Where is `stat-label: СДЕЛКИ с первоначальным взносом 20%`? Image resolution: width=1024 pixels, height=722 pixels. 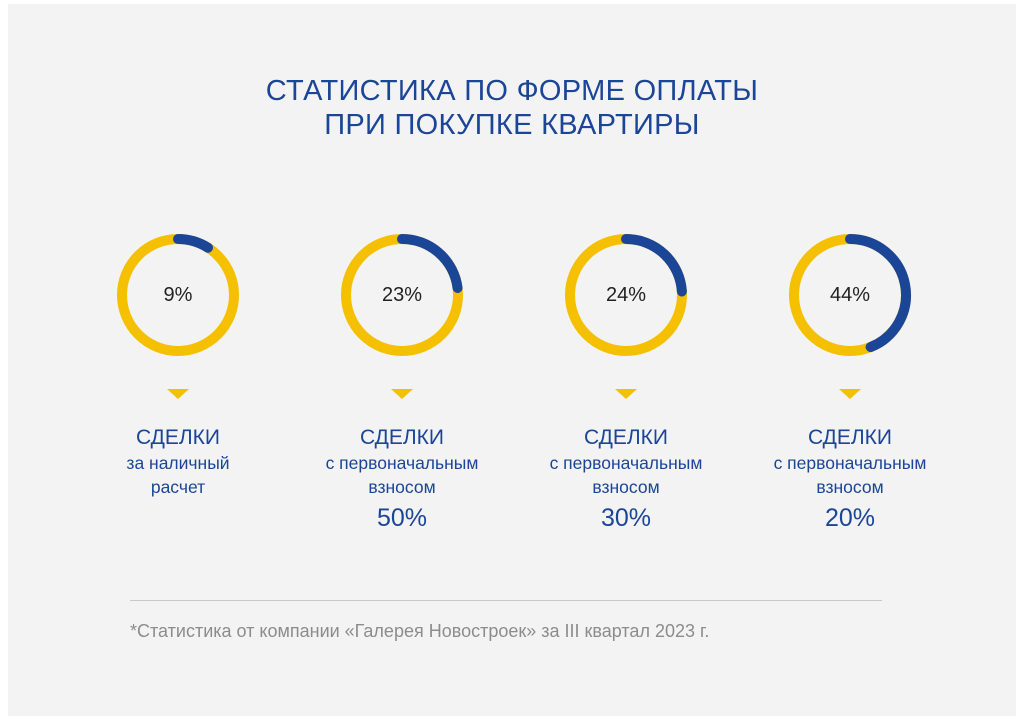 stat-label: СДЕЛКИ с первоначальным взносом 20% is located at coordinates (850, 480).